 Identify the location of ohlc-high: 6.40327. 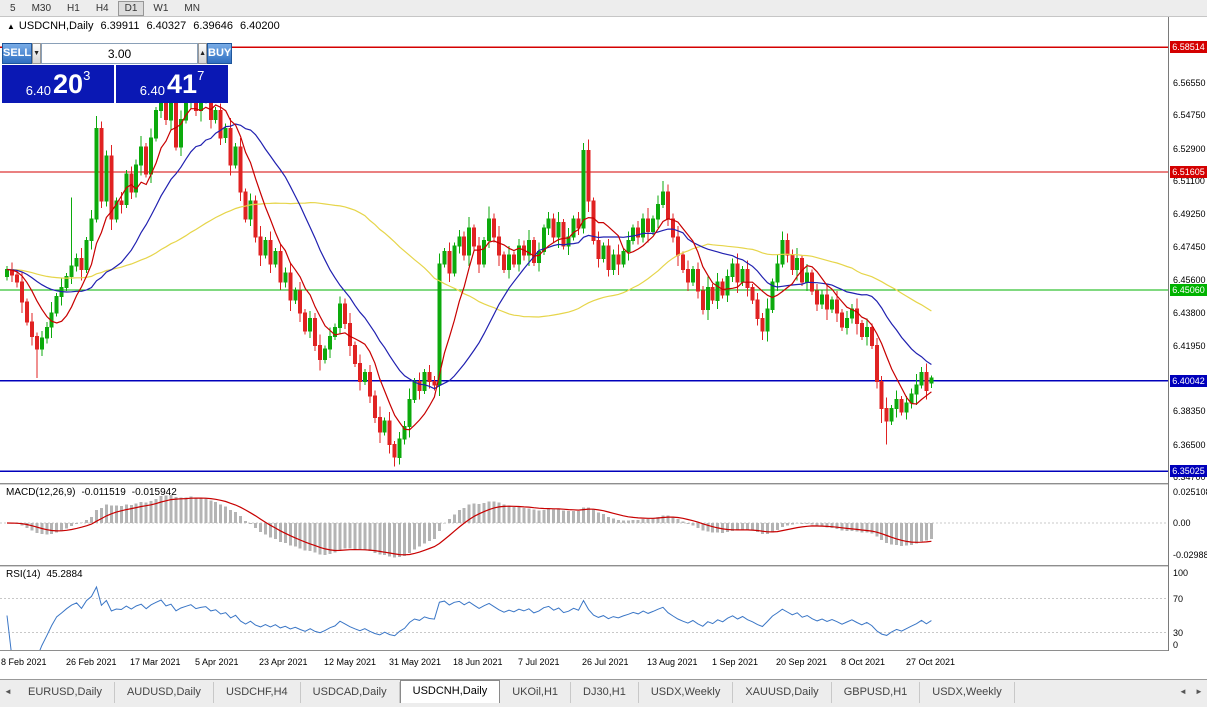
(166, 26).